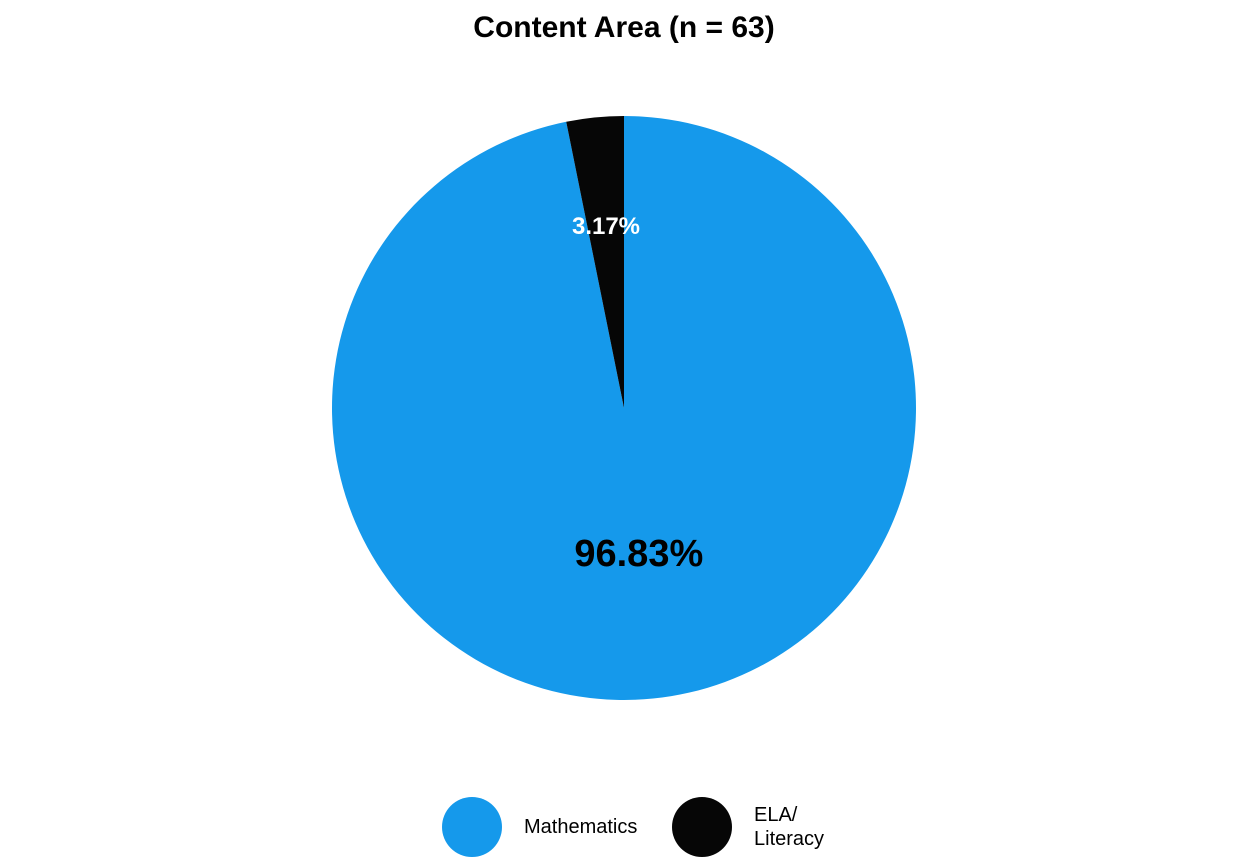  I want to click on legend-item-ela-literacy: ELA/ Literacy, so click(758, 827).